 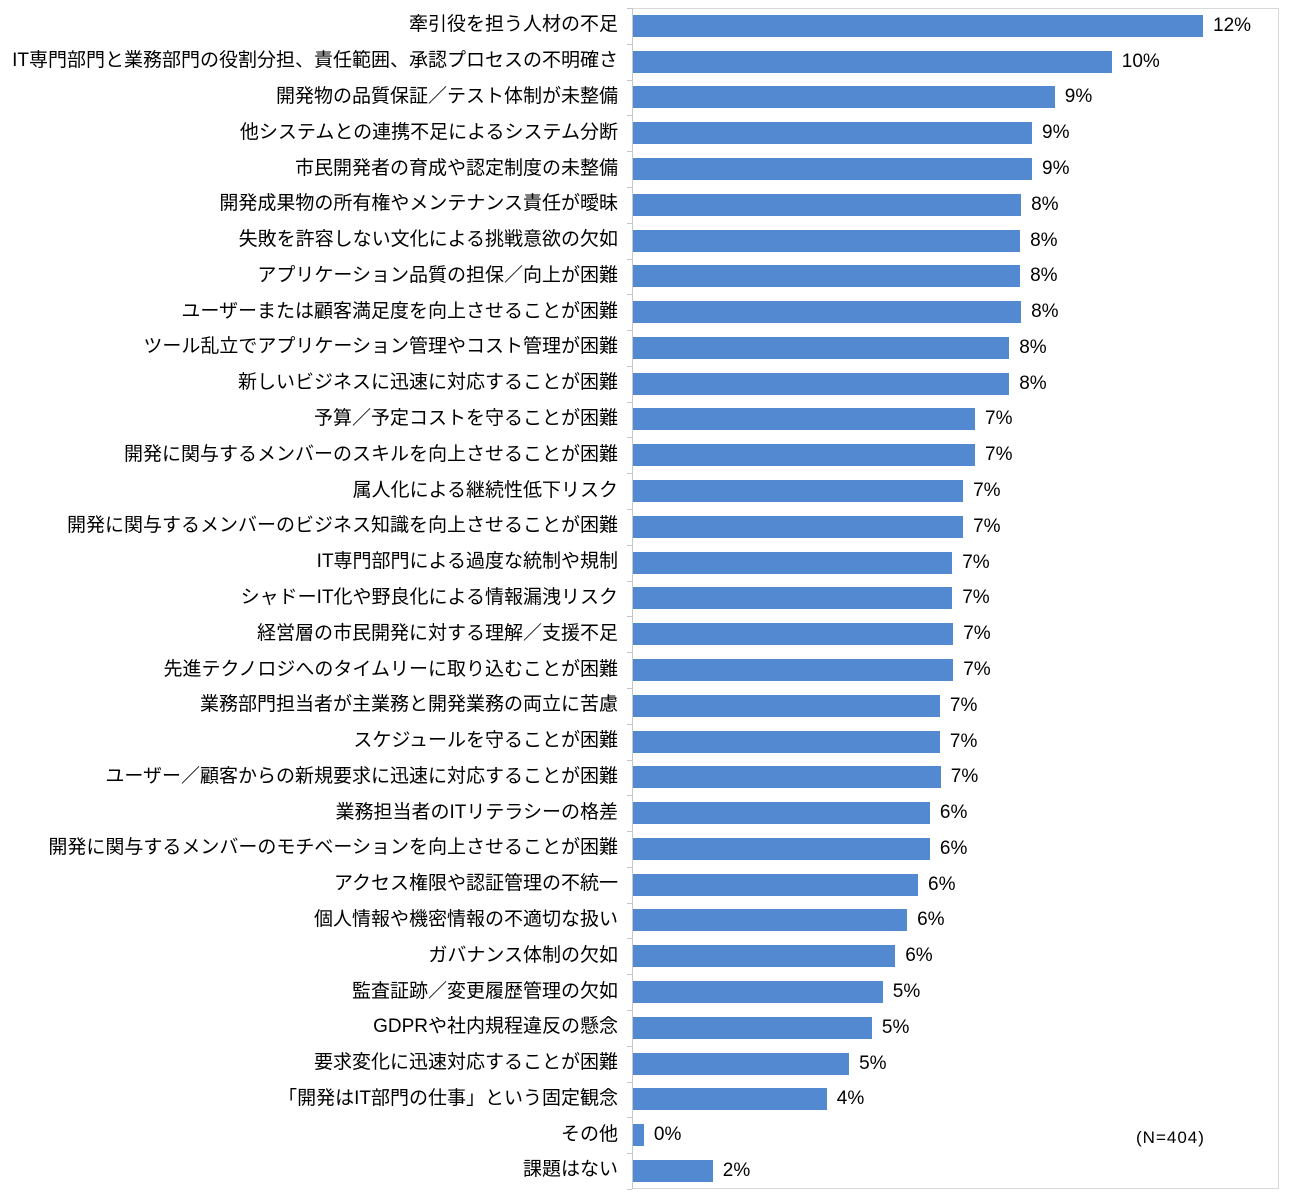 I want to click on chart-row: ガバナンス体制の欠如 6%, so click(x=650, y=956).